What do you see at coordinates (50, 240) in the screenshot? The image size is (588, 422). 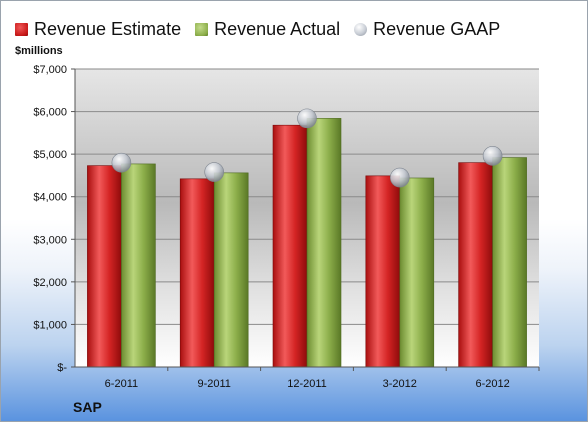 I see `y-tick-label: $3,000` at bounding box center [50, 240].